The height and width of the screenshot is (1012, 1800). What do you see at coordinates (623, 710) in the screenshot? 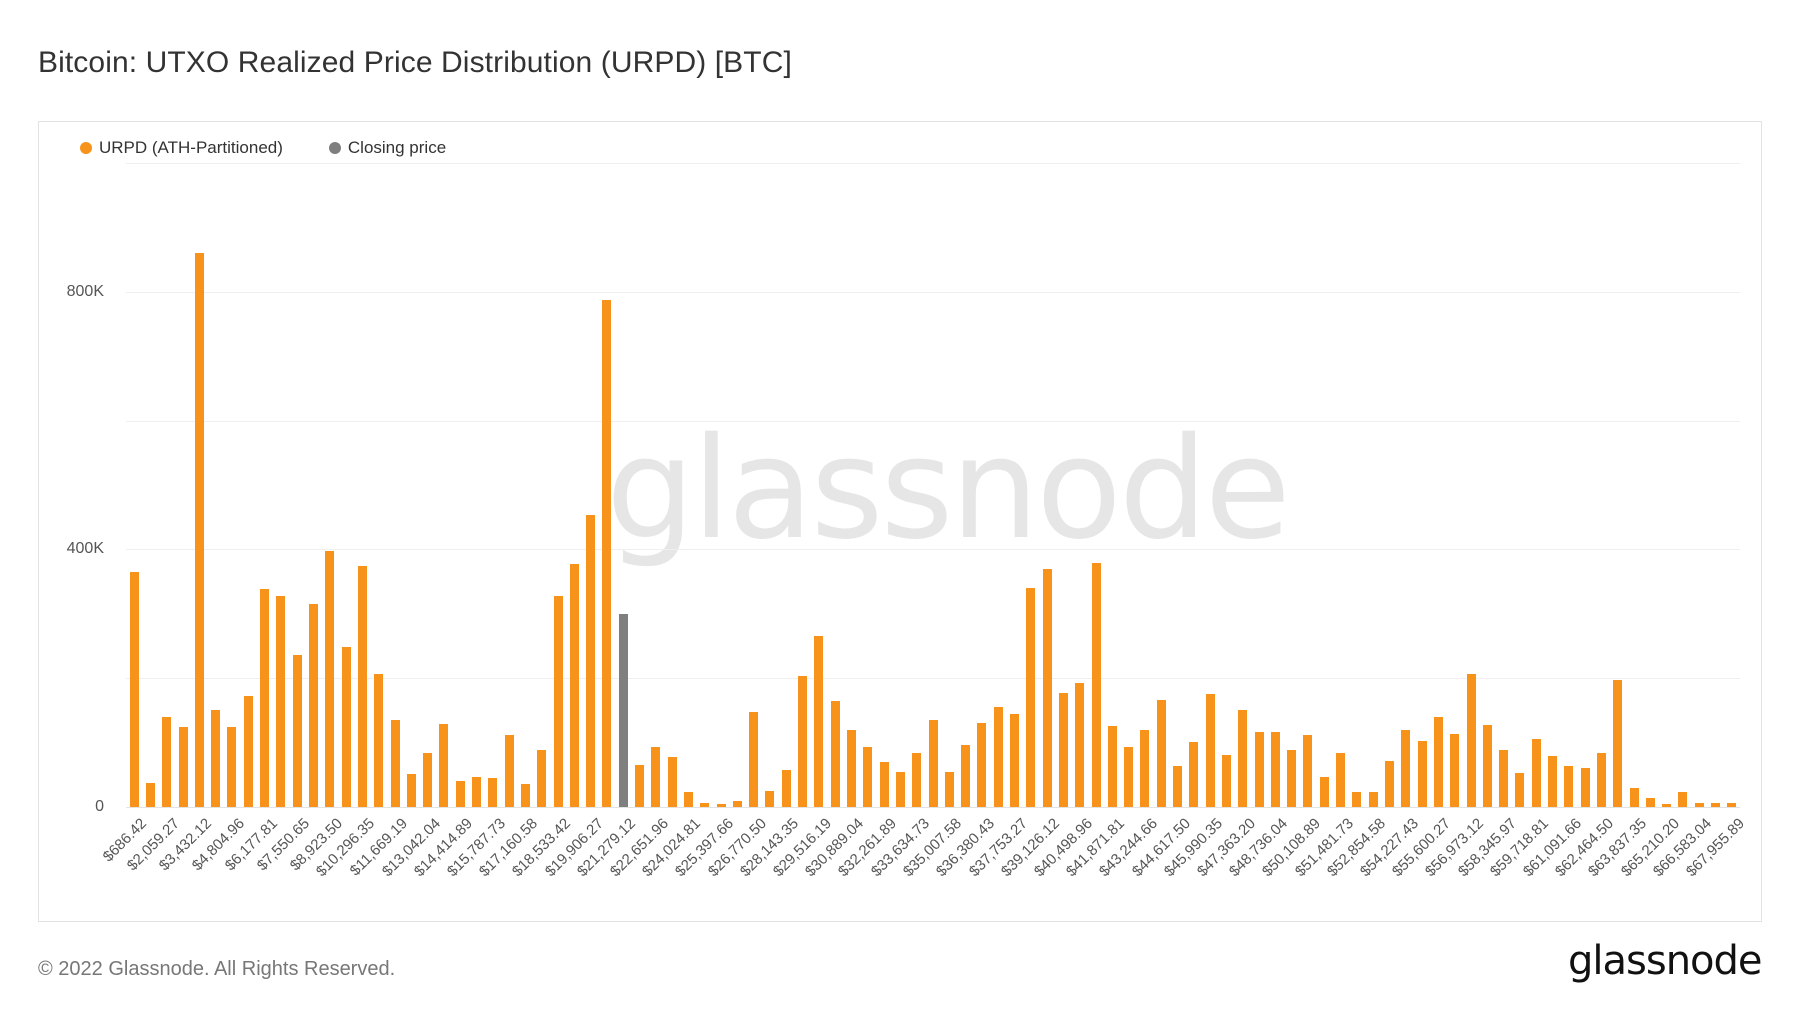
I see `closing-price-bar` at bounding box center [623, 710].